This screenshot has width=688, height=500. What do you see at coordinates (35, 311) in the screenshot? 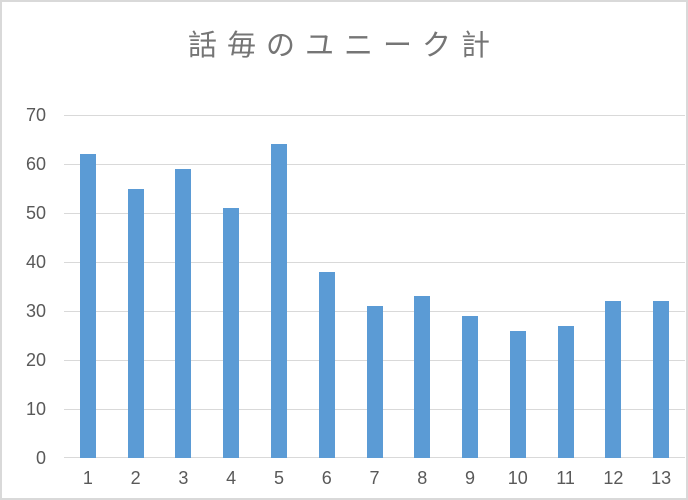
I see `y-tick-label: 30` at bounding box center [35, 311].